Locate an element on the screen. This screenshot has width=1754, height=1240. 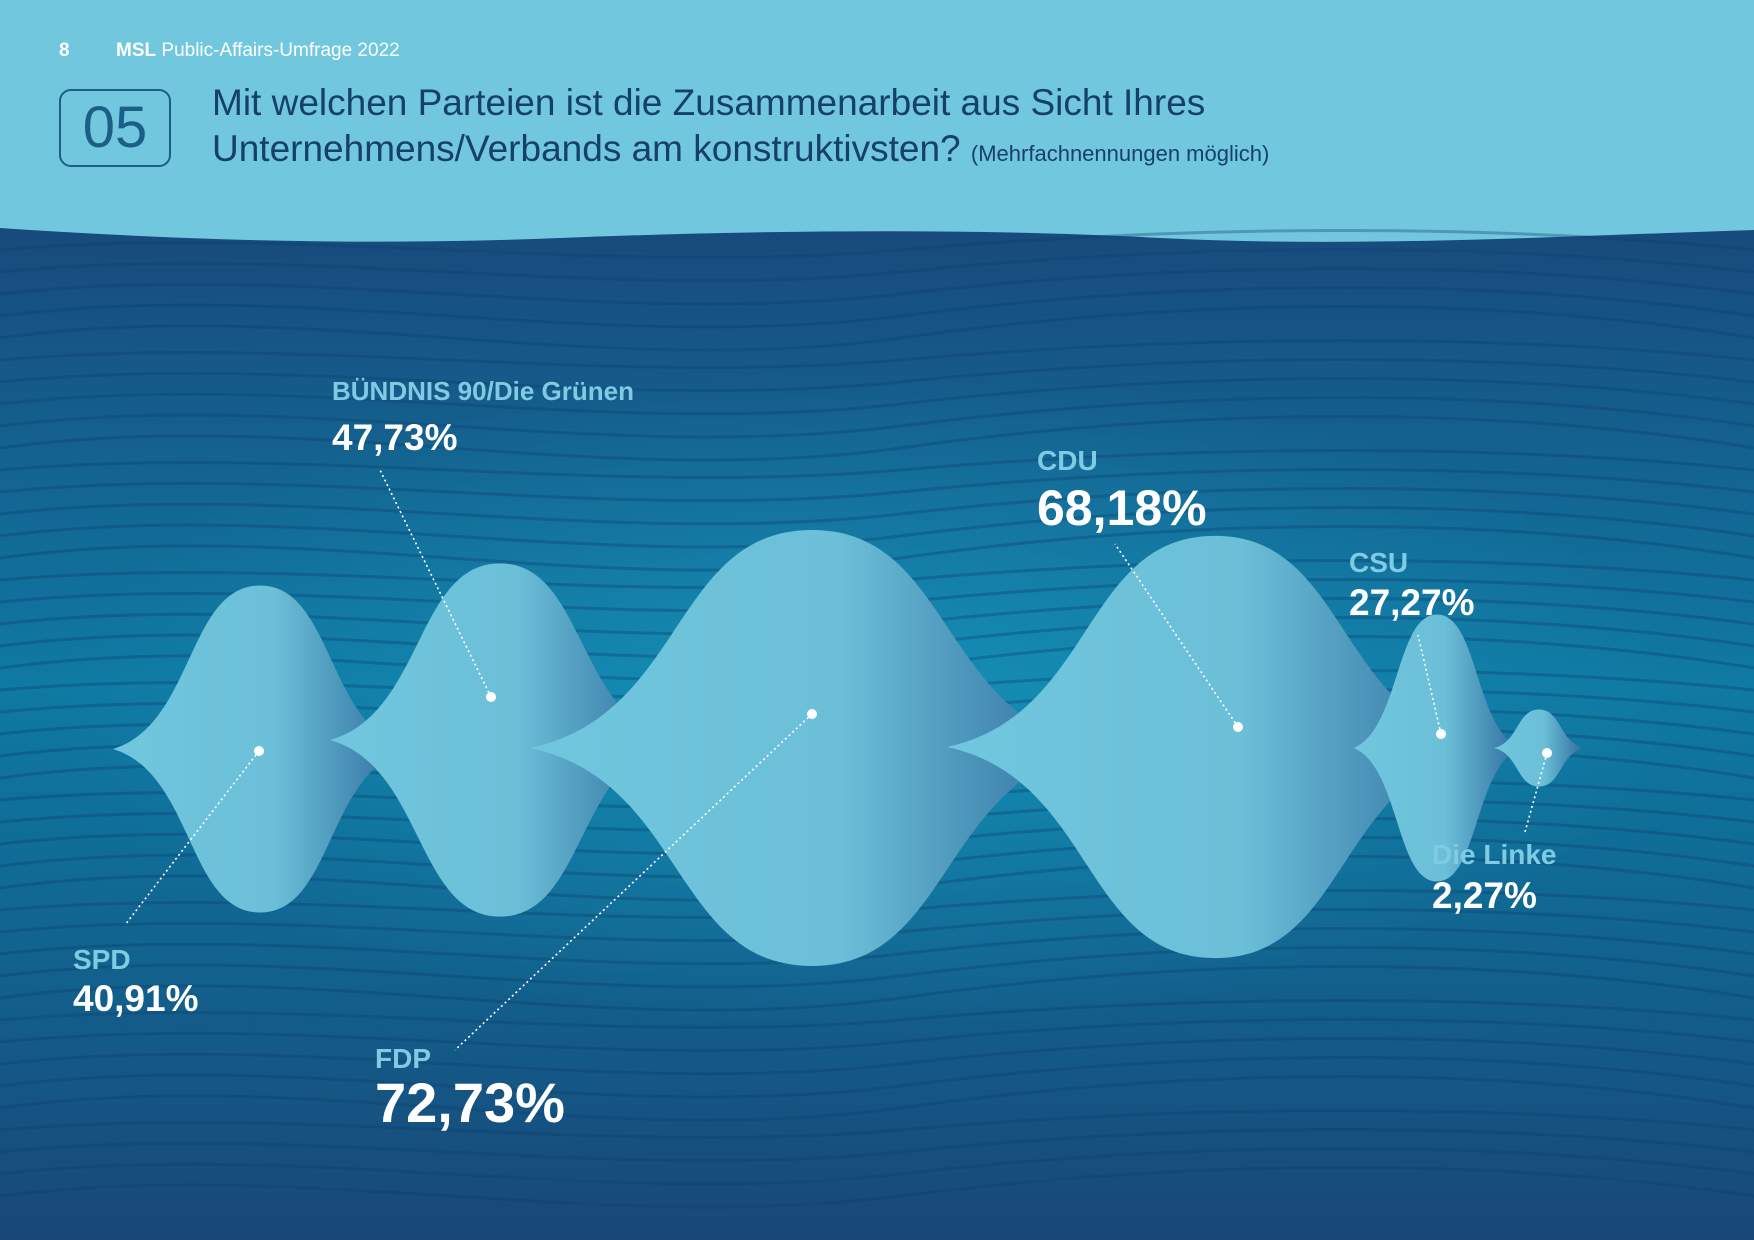
party-value: 27,27% is located at coordinates (1412, 602).